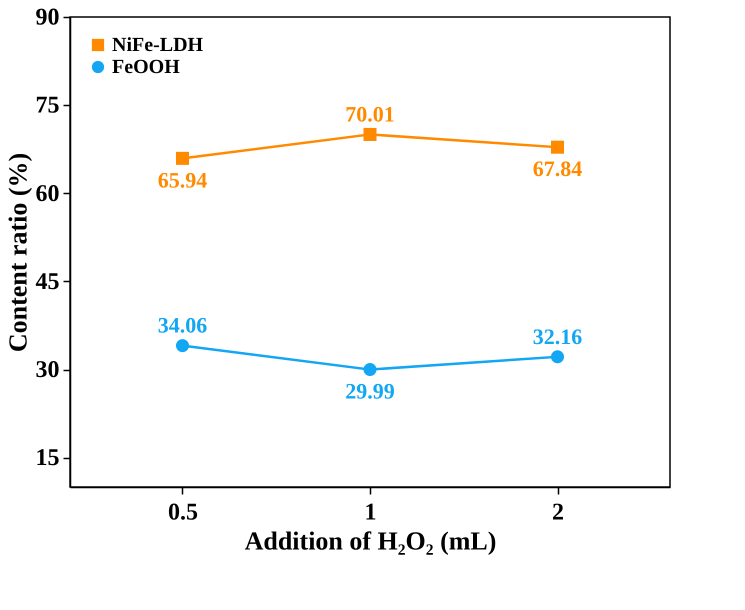 The image size is (745, 610). What do you see at coordinates (370, 113) in the screenshot?
I see `data-label: 70.01` at bounding box center [370, 113].